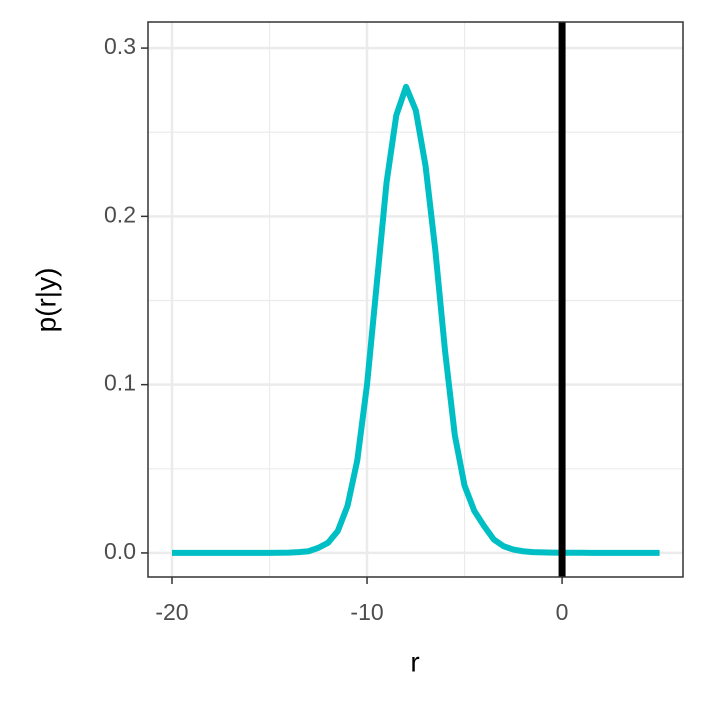  Describe the element at coordinates (120, 46) in the screenshot. I see `y-tick-label: 0.3` at that location.